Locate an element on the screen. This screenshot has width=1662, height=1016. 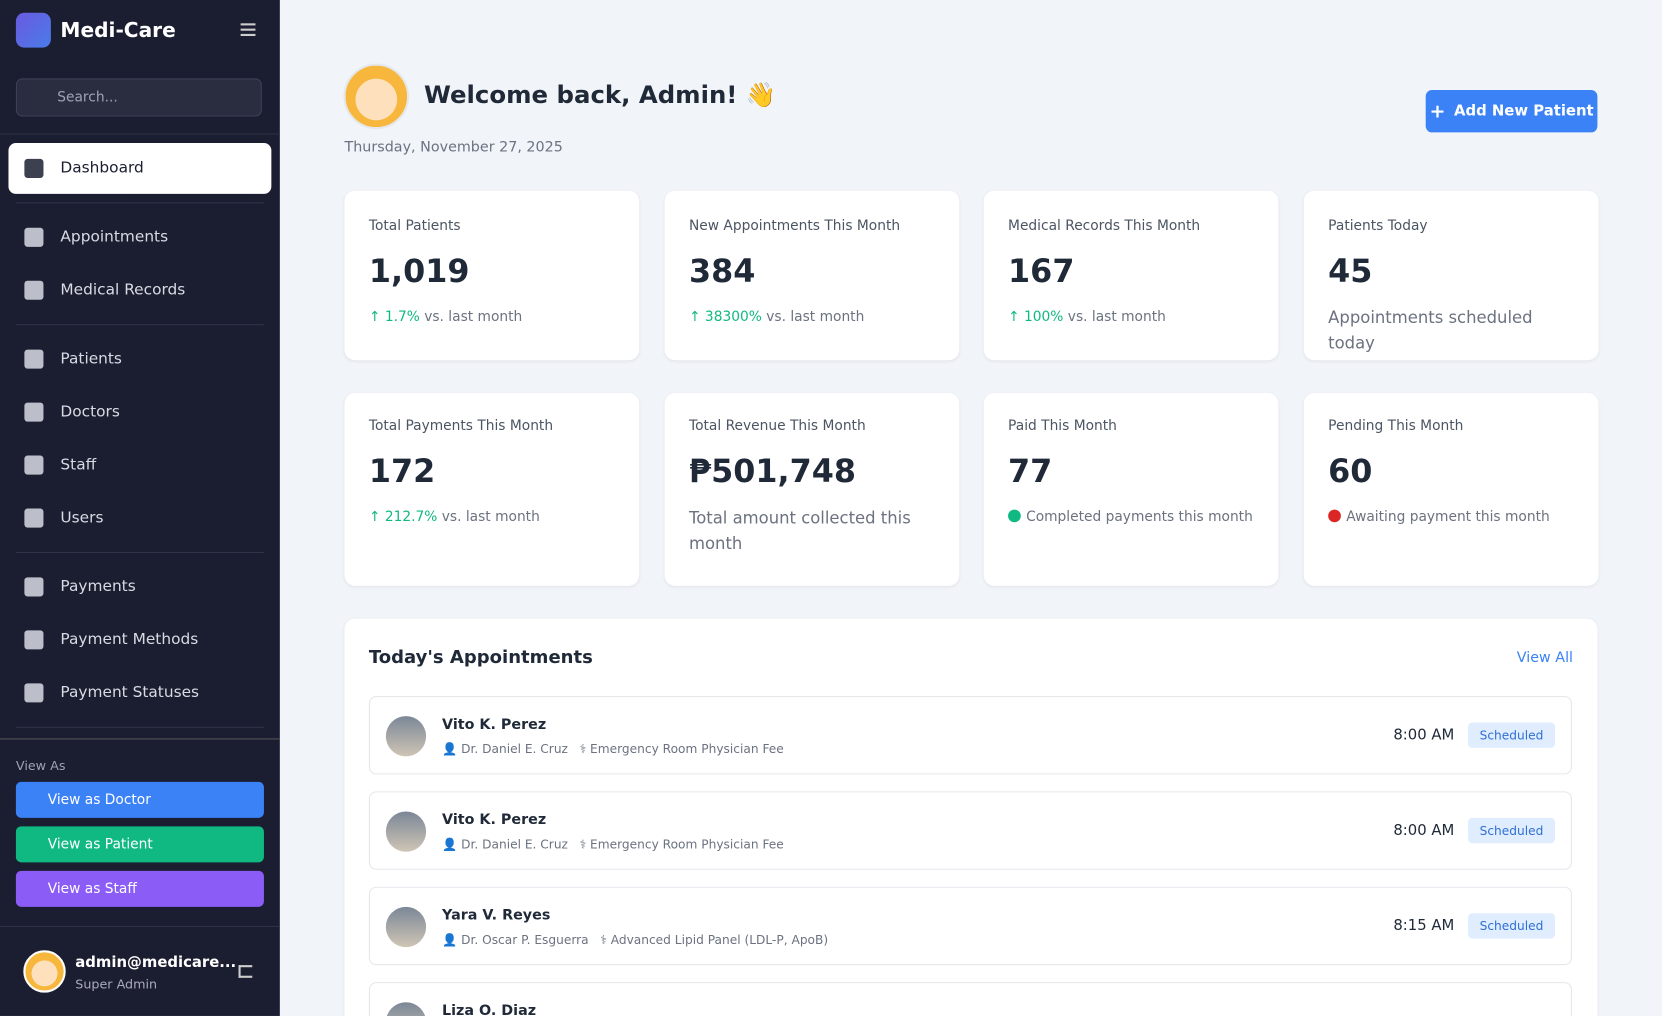
welcome-title: Welcome back, Admin! 👋 is located at coordinates (600, 95).